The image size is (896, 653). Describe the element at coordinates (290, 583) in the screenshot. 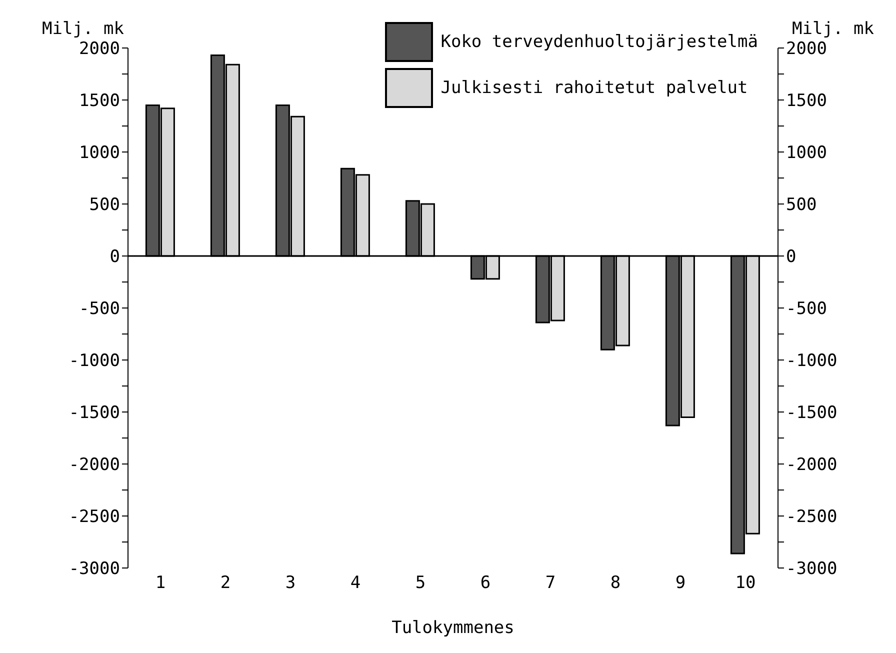

I see `x-tick-label: 3` at that location.